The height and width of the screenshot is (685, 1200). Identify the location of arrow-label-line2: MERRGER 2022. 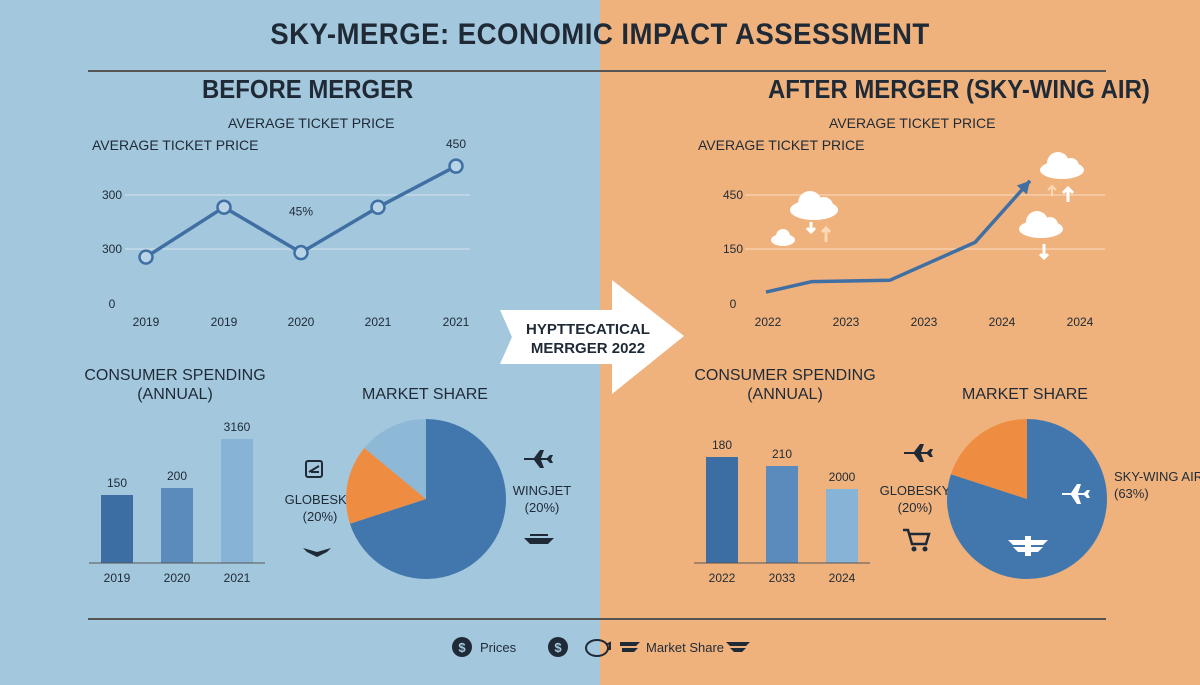
(588, 348).